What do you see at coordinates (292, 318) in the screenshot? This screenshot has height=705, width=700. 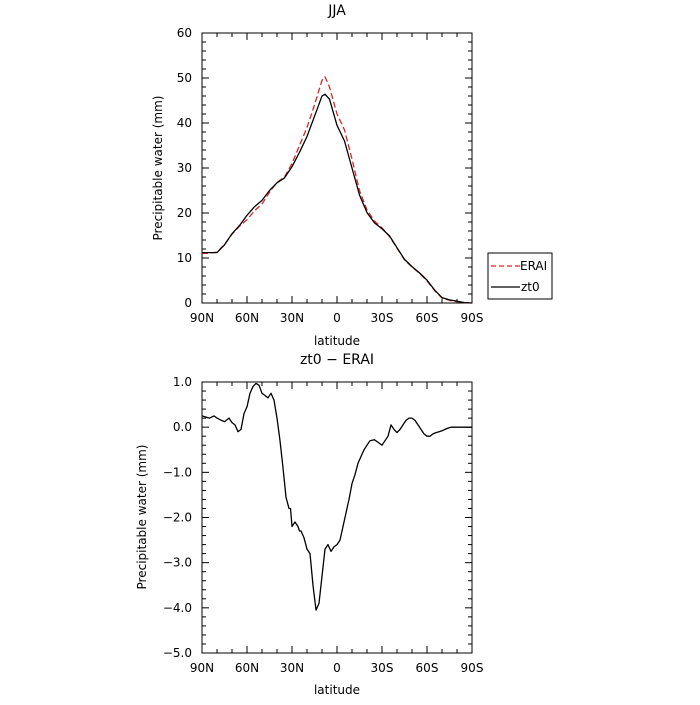 I see `top-xtick-label: 30N` at bounding box center [292, 318].